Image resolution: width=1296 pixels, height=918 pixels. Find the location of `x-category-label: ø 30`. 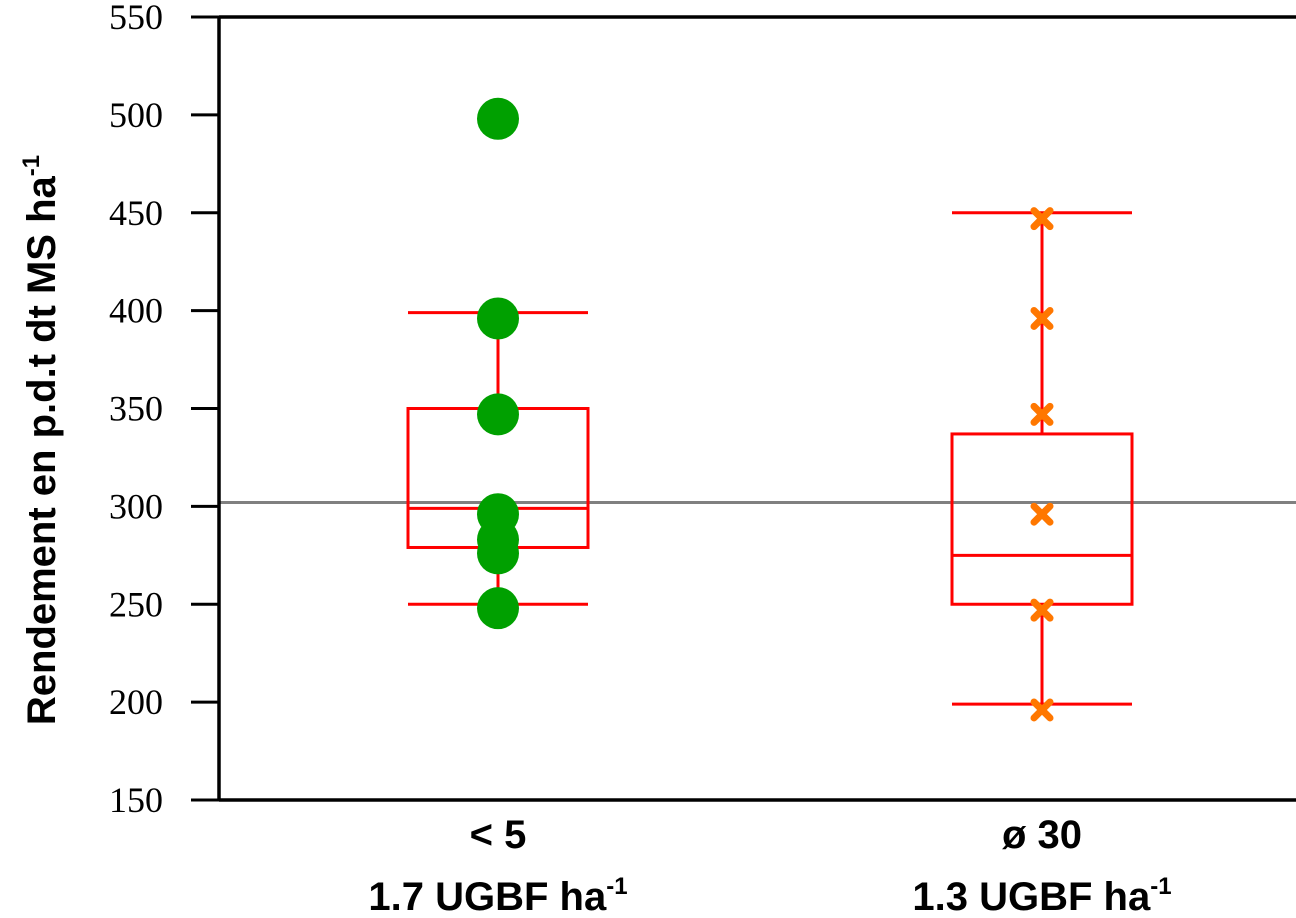

x-category-label: ø 30 is located at coordinates (1042, 835).